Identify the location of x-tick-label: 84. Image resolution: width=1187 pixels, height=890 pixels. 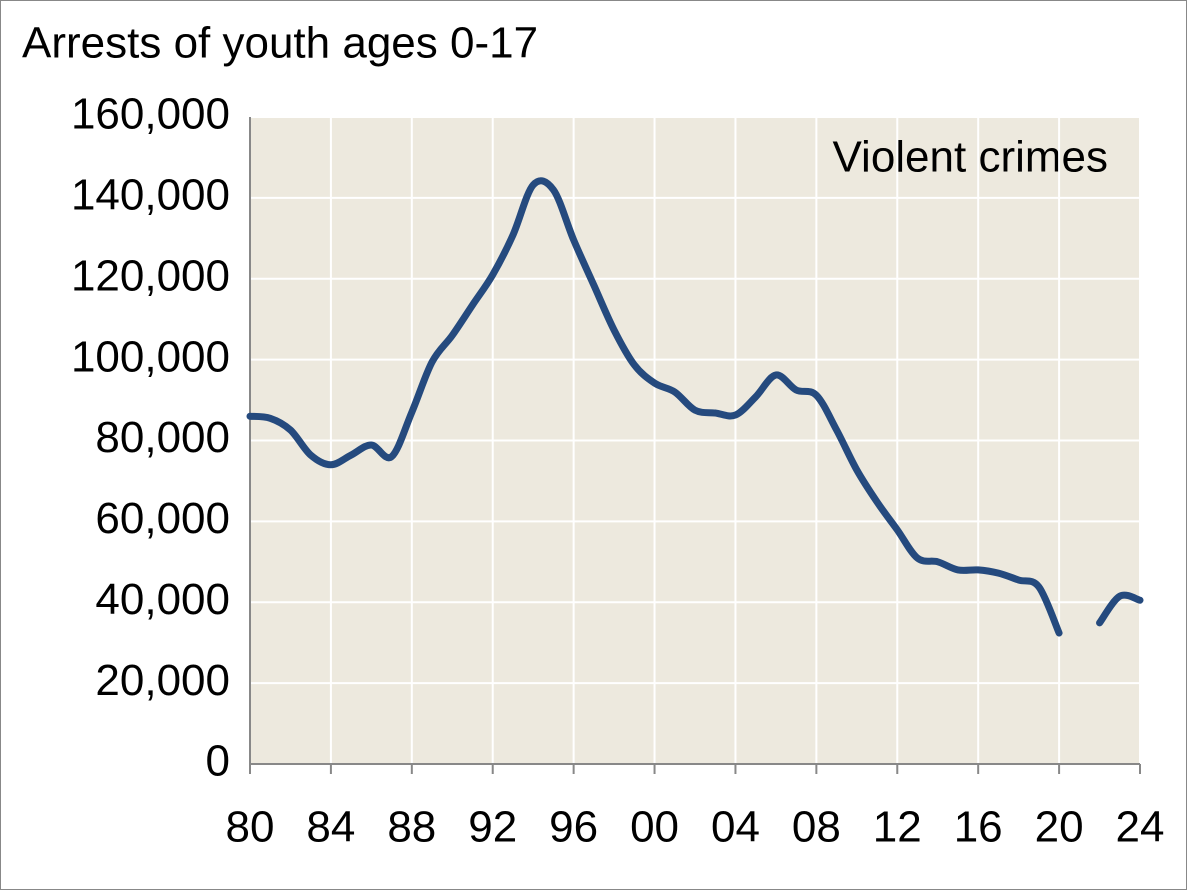
(330, 827).